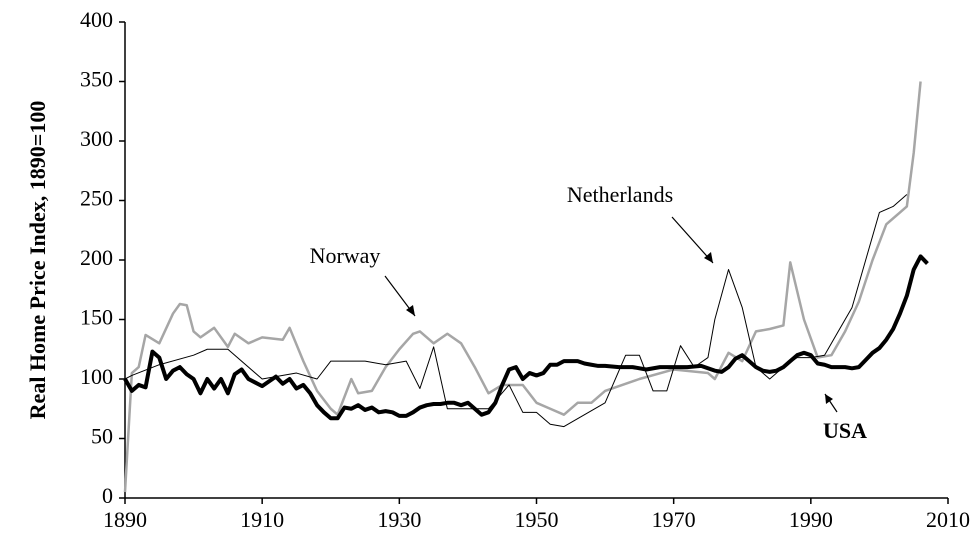 The image size is (979, 548). What do you see at coordinates (96, 317) in the screenshot?
I see `y-tick-label: 150` at bounding box center [96, 317].